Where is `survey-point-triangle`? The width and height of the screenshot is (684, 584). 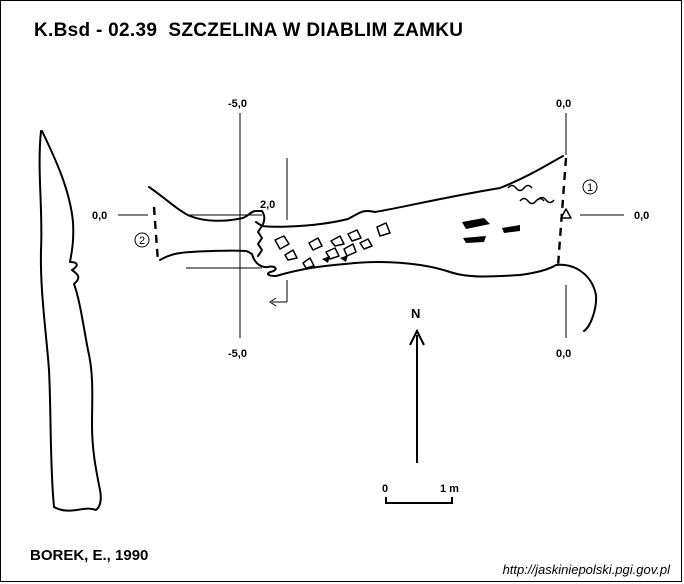 survey-point-triangle is located at coordinates (566, 213).